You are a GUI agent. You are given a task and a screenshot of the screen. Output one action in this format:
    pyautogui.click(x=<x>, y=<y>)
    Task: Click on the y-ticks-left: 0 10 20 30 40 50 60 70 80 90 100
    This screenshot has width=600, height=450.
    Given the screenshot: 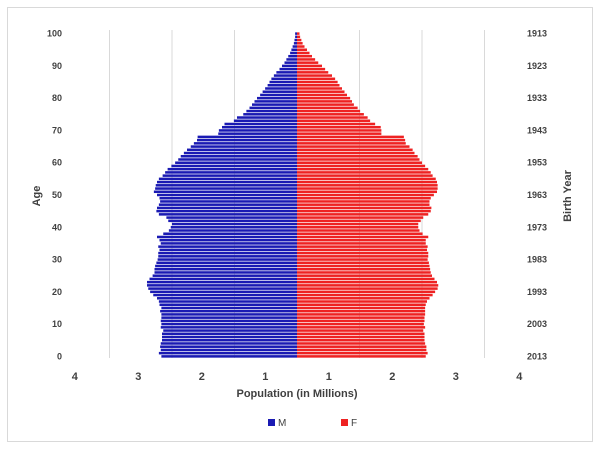 What is the action you would take?
    pyautogui.click(x=54, y=195)
    